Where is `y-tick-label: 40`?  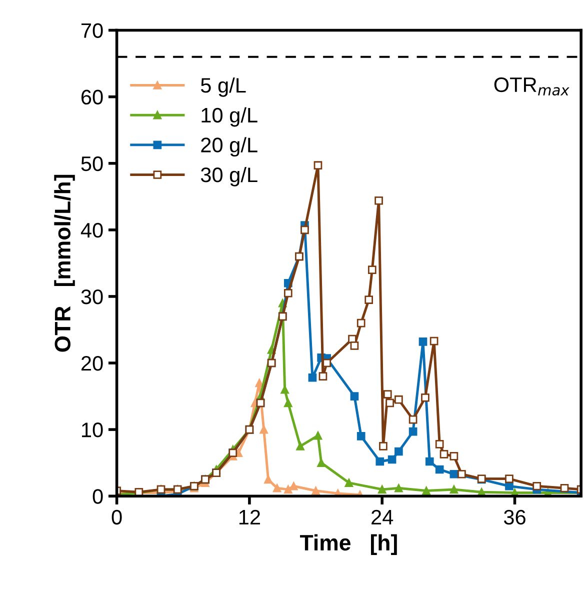
y-tick-label: 40 is located at coordinates (91, 230).